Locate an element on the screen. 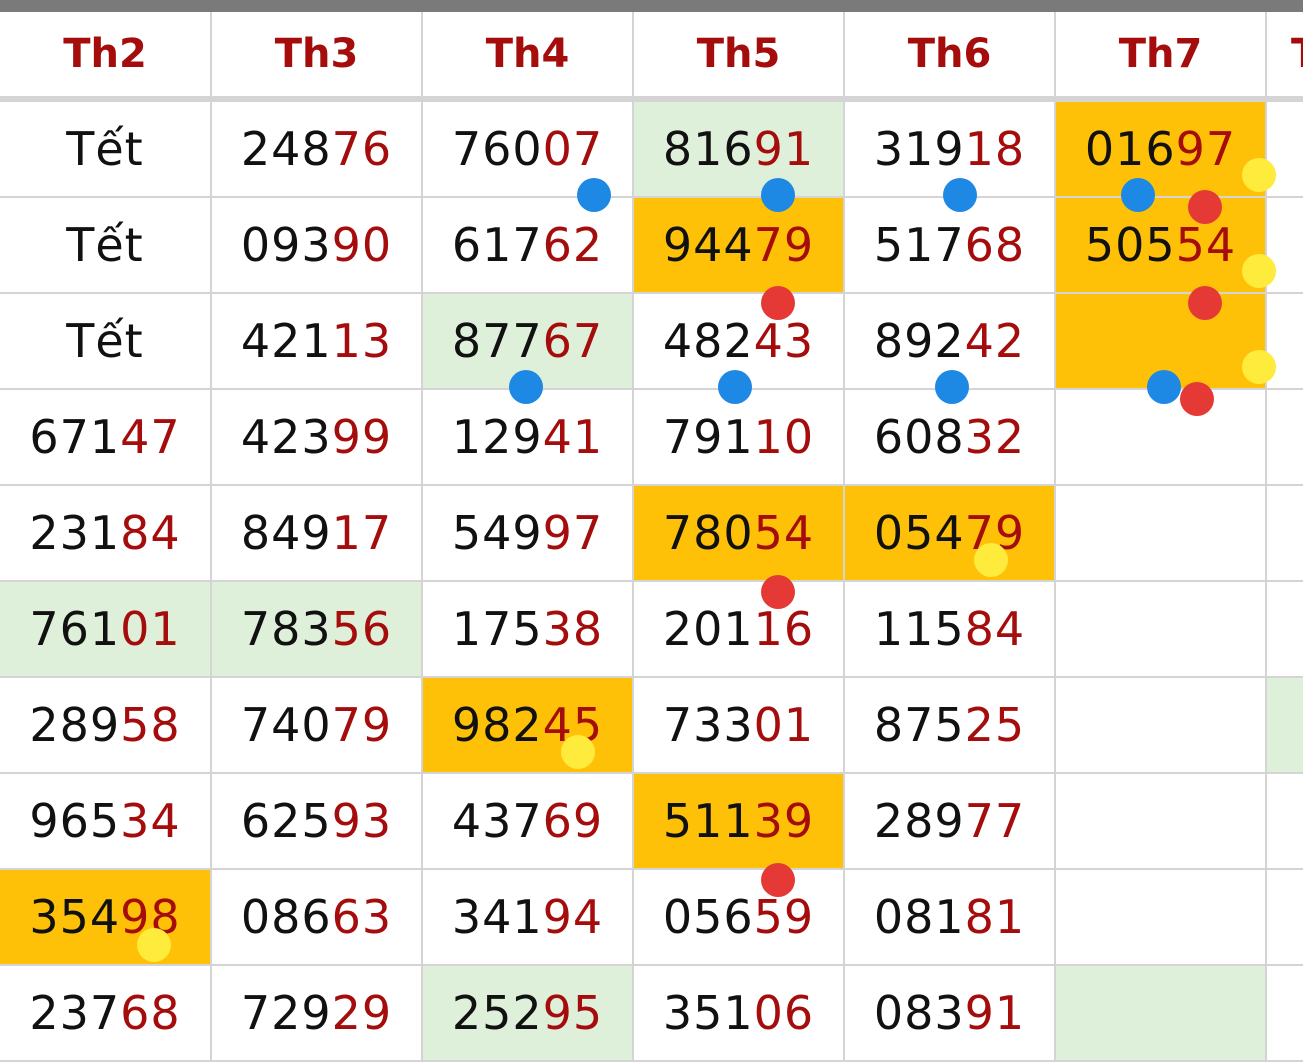 The width and height of the screenshot is (1303, 1062). result-cell: 01697 is located at coordinates (1161, 148).